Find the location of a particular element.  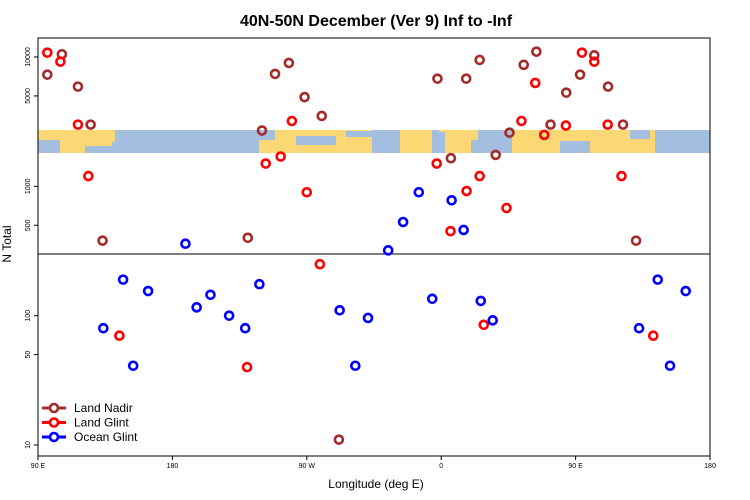

y-tick-label: 10 is located at coordinates (28, 445).